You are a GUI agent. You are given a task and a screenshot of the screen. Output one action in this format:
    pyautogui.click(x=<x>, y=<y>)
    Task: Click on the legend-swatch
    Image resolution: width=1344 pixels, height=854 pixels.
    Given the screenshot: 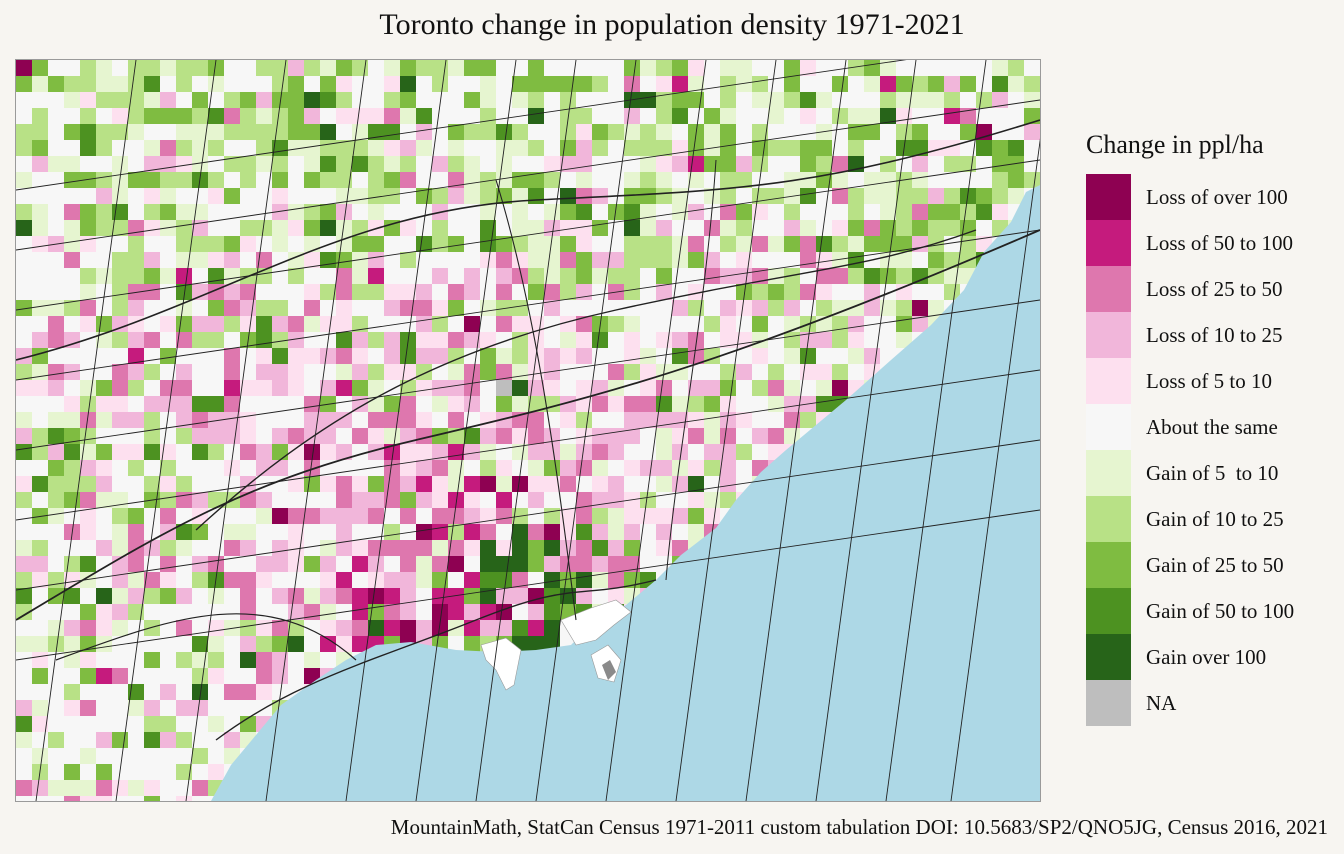 What is the action you would take?
    pyautogui.click(x=1108, y=611)
    